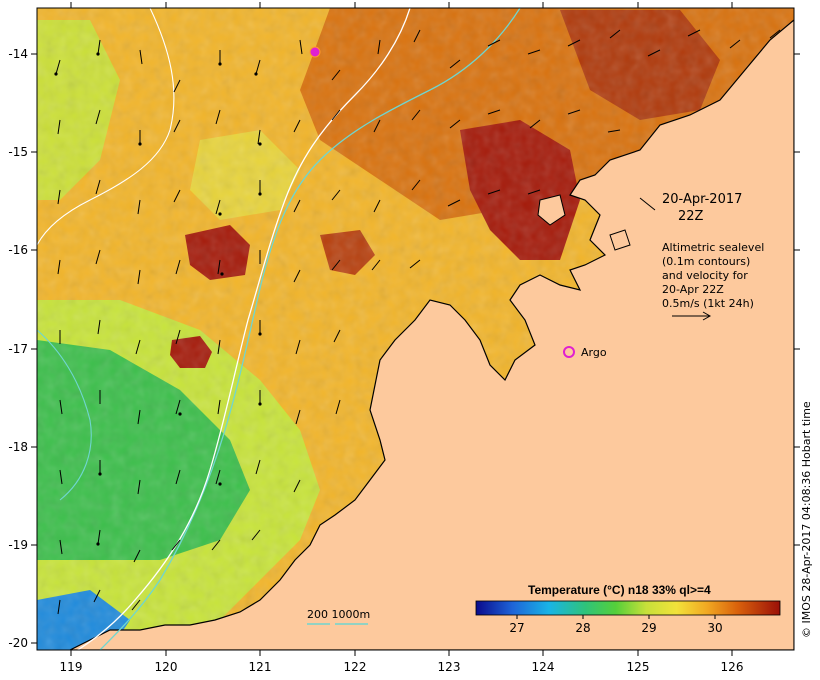 Image resolution: width=820 pixels, height=680 pixels. What do you see at coordinates (628, 608) in the screenshot?
I see `colorbar` at bounding box center [628, 608].